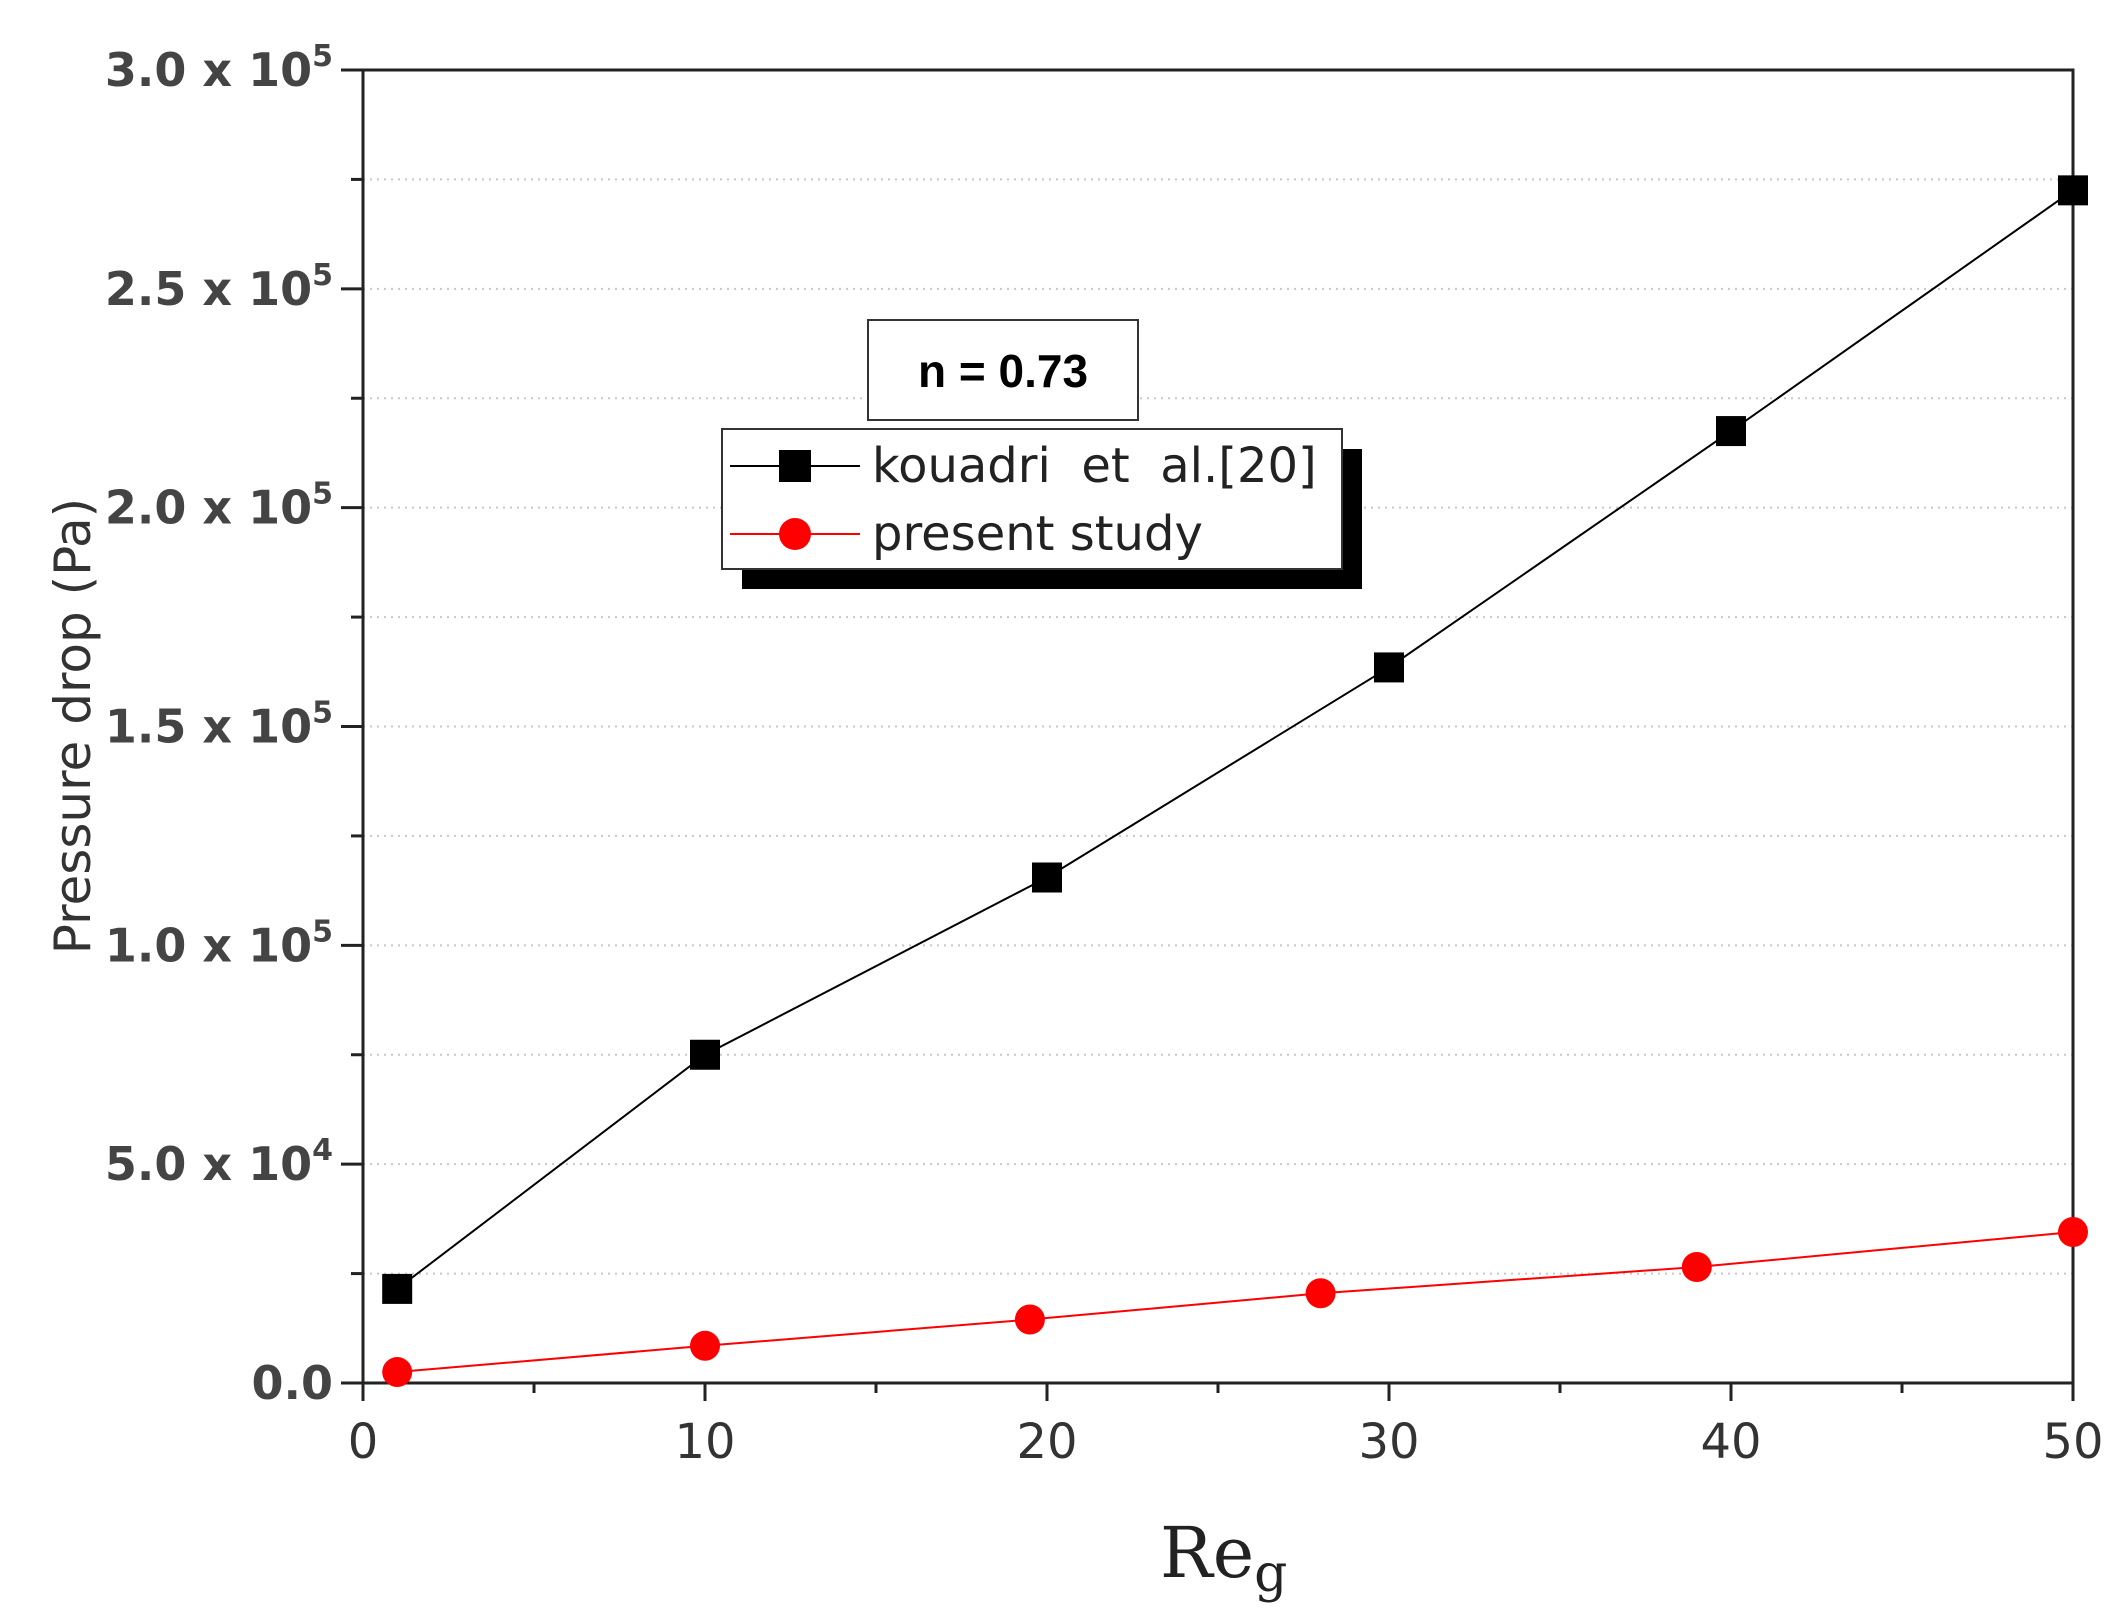 Image resolution: width=2113 pixels, height=1619 pixels. Describe the element at coordinates (208, 508) in the screenshot. I see `y-tick-mantissa: 2.0 x 10` at that location.